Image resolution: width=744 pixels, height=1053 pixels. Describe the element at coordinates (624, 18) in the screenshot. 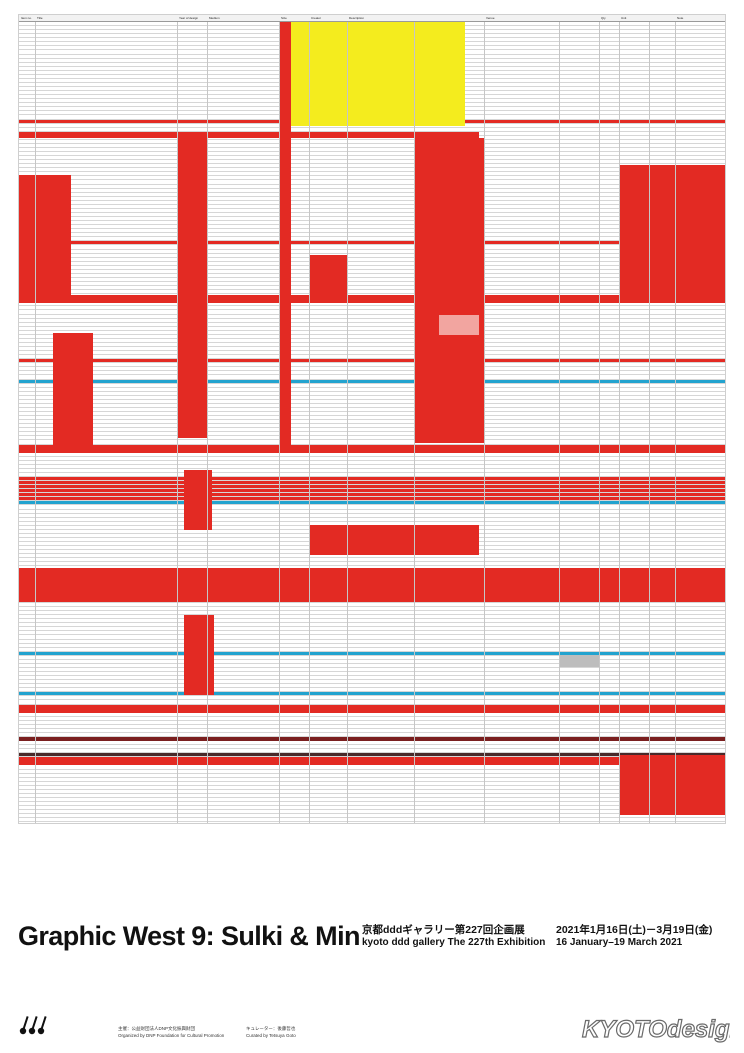

I see `column-header: Unit` at that location.